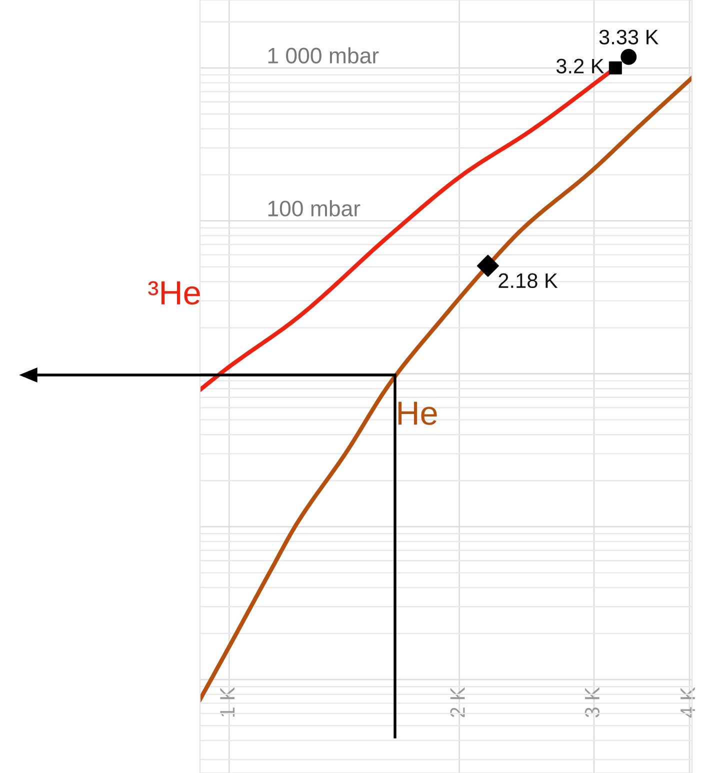  What do you see at coordinates (528, 280) in the screenshot?
I see `annotation: 2.18 K` at bounding box center [528, 280].